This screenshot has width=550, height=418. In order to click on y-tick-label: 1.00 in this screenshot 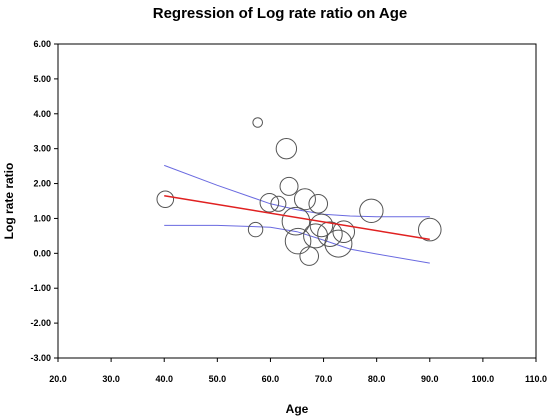, I will do `click(42, 218)`.